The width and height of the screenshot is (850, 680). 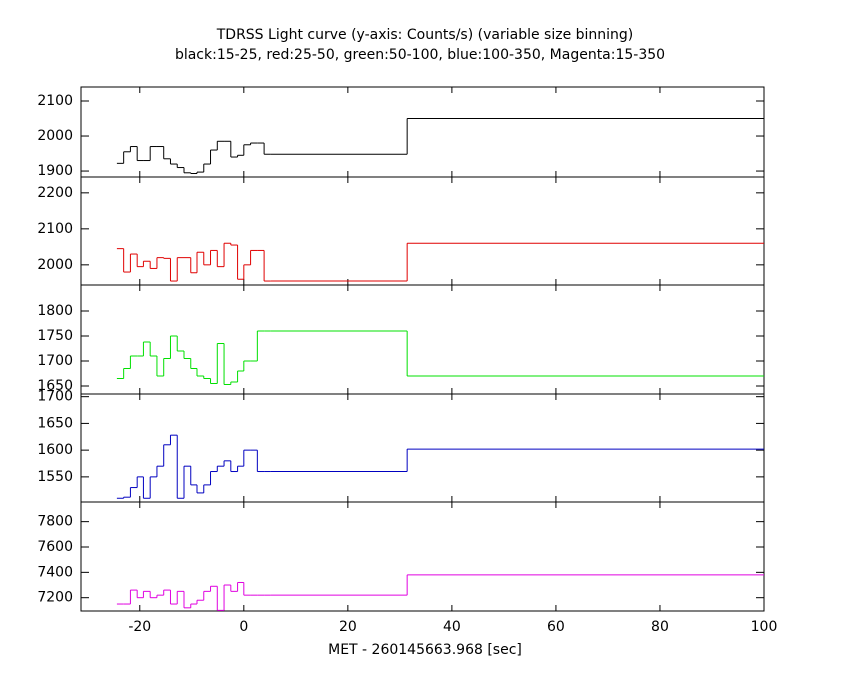 I want to click on y-tick-label: 1550, so click(x=55, y=477).